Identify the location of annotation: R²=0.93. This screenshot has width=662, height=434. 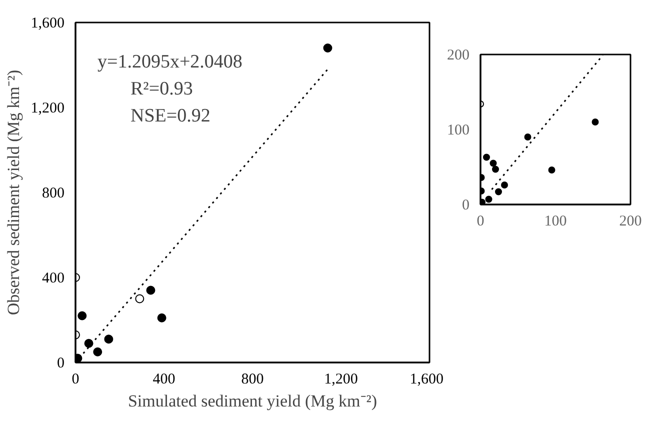
(161, 89).